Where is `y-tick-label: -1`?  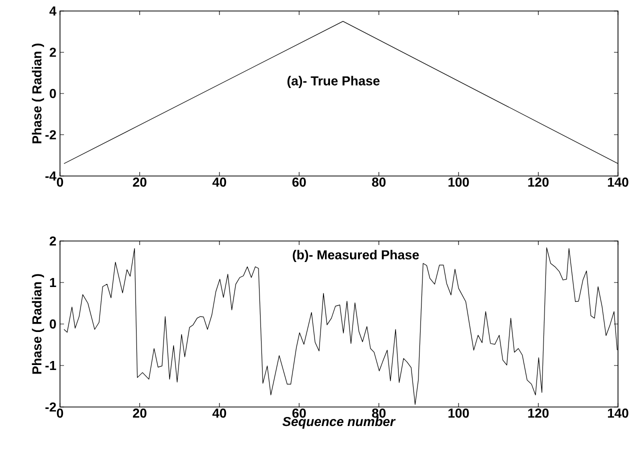
y-tick-label: -1 is located at coordinates (50, 365).